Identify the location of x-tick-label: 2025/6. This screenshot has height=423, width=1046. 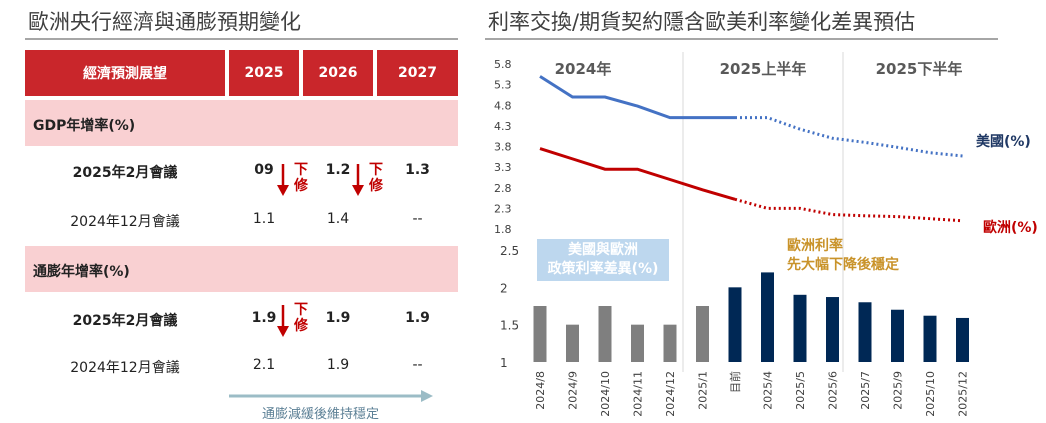
(833, 390).